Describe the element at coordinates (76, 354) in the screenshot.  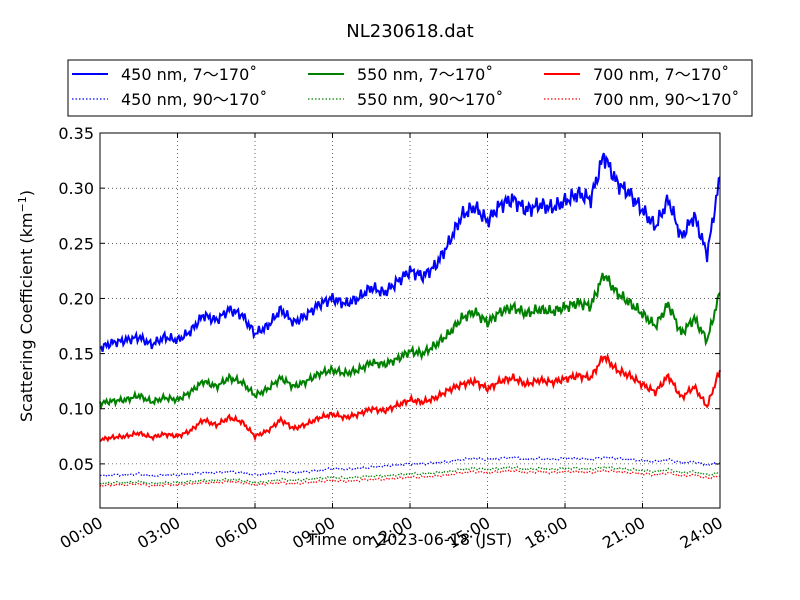
I see `y-tick-label: 0.15` at that location.